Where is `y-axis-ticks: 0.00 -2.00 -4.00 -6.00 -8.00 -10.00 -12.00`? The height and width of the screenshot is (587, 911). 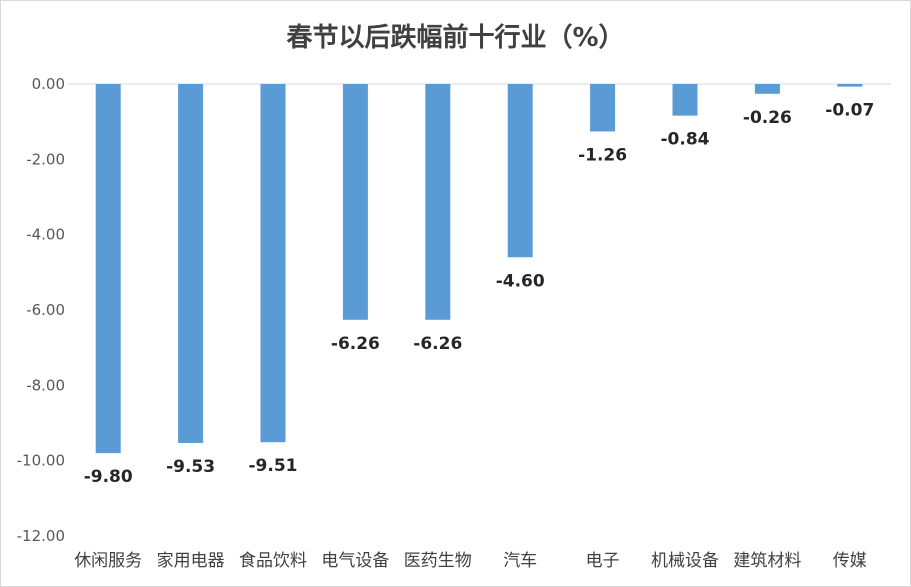
y-axis-ticks: 0.00 -2.00 -4.00 -6.00 -8.00 -10.00 -12.00 is located at coordinates (41, 310).